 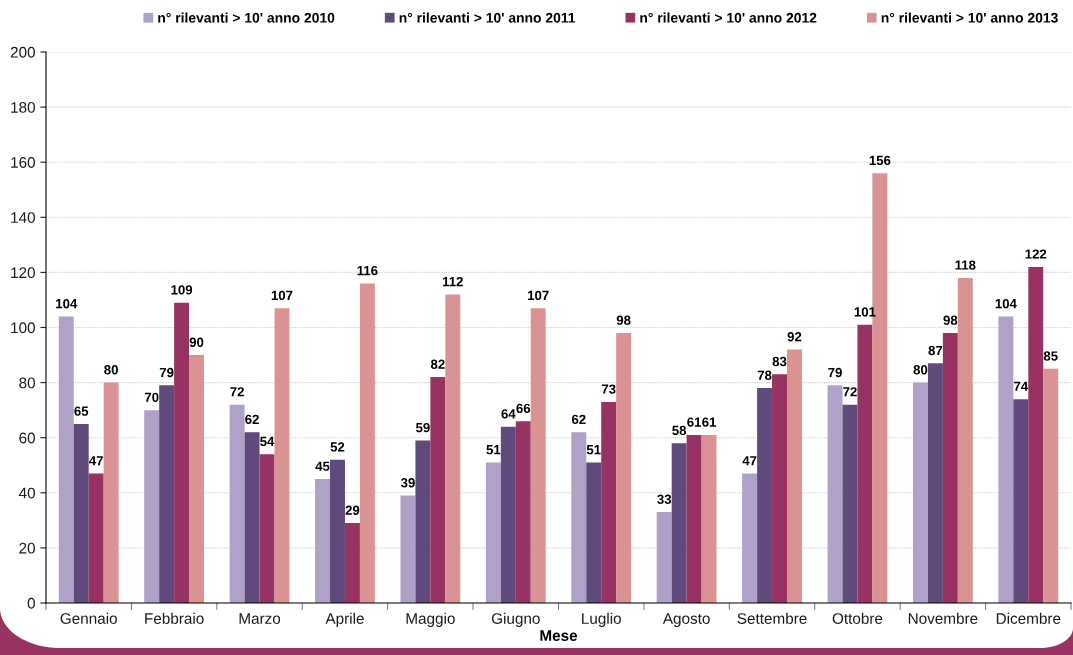 What do you see at coordinates (935, 350) in the screenshot?
I see `data-label: 87` at bounding box center [935, 350].